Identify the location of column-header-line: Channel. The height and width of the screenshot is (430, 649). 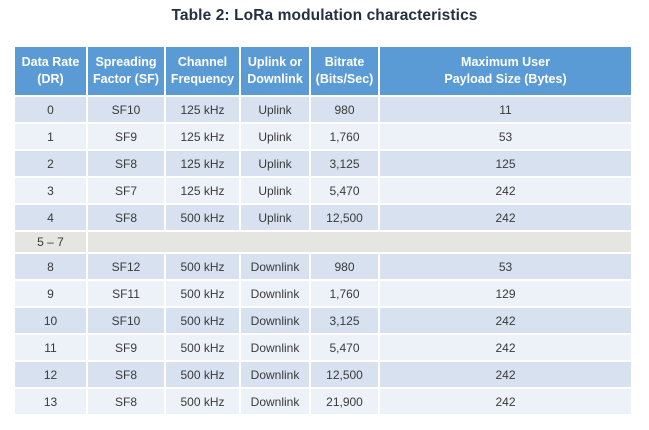
(202, 62).